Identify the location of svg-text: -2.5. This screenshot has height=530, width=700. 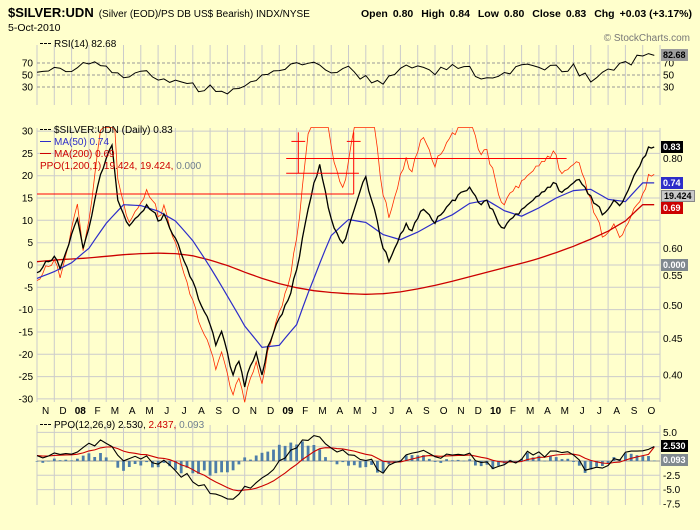
(672, 476).